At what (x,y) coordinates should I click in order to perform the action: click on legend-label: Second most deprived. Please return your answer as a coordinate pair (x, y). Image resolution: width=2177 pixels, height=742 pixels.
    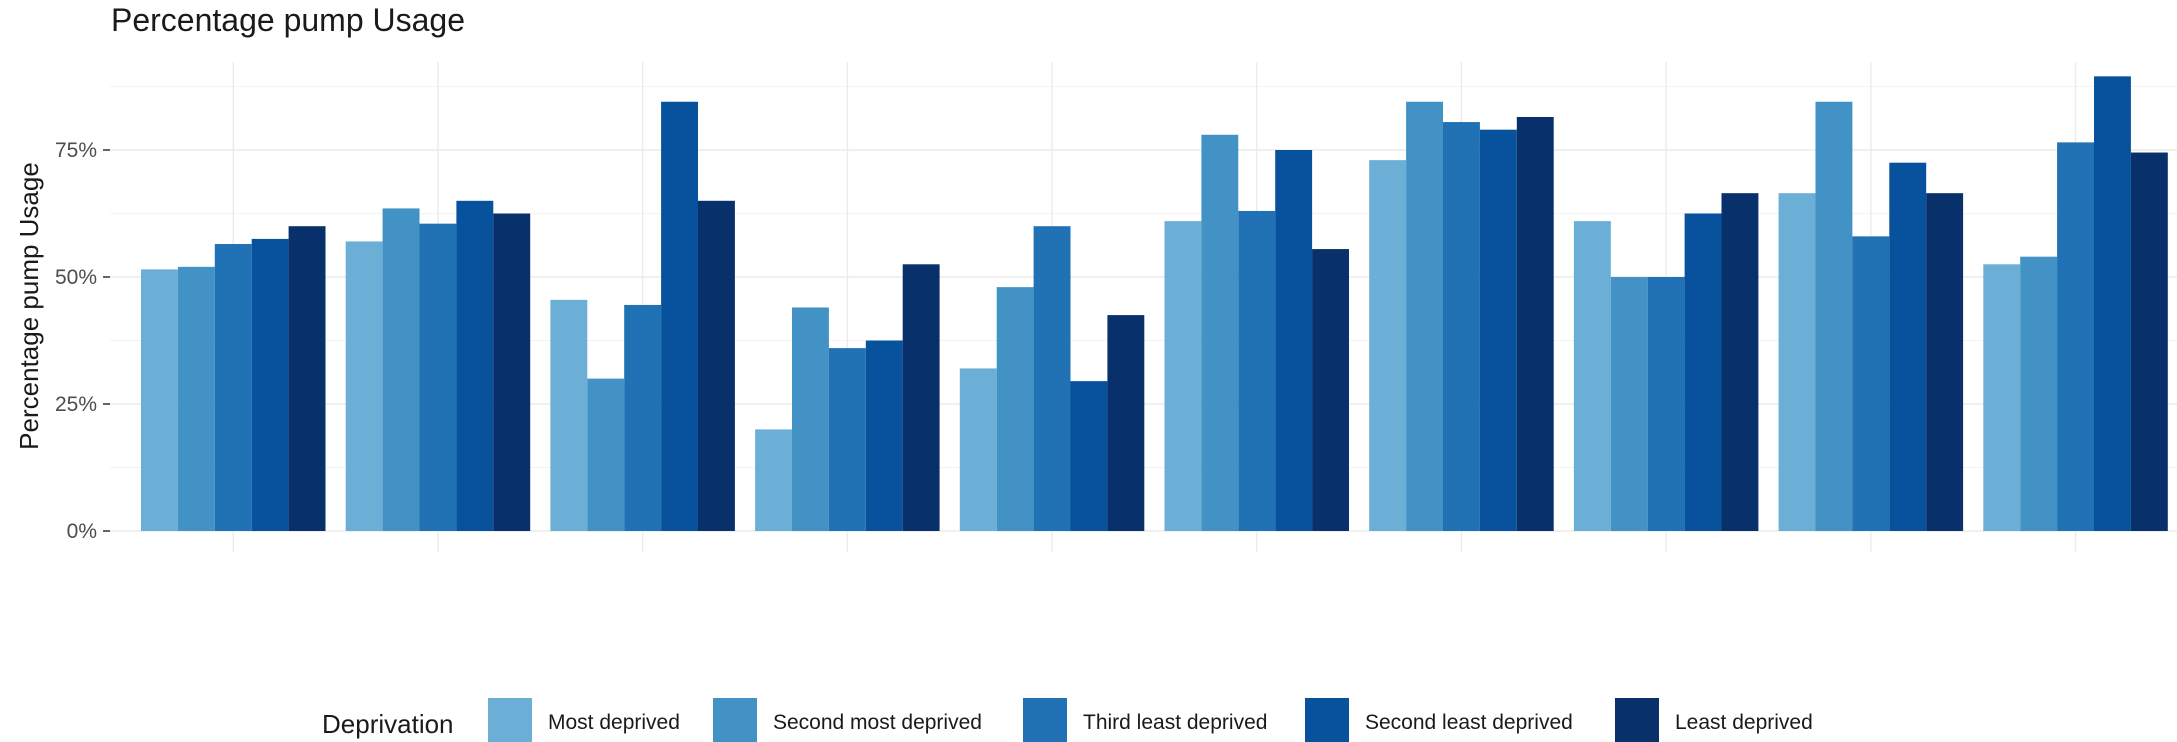
    Looking at the image, I should click on (877, 722).